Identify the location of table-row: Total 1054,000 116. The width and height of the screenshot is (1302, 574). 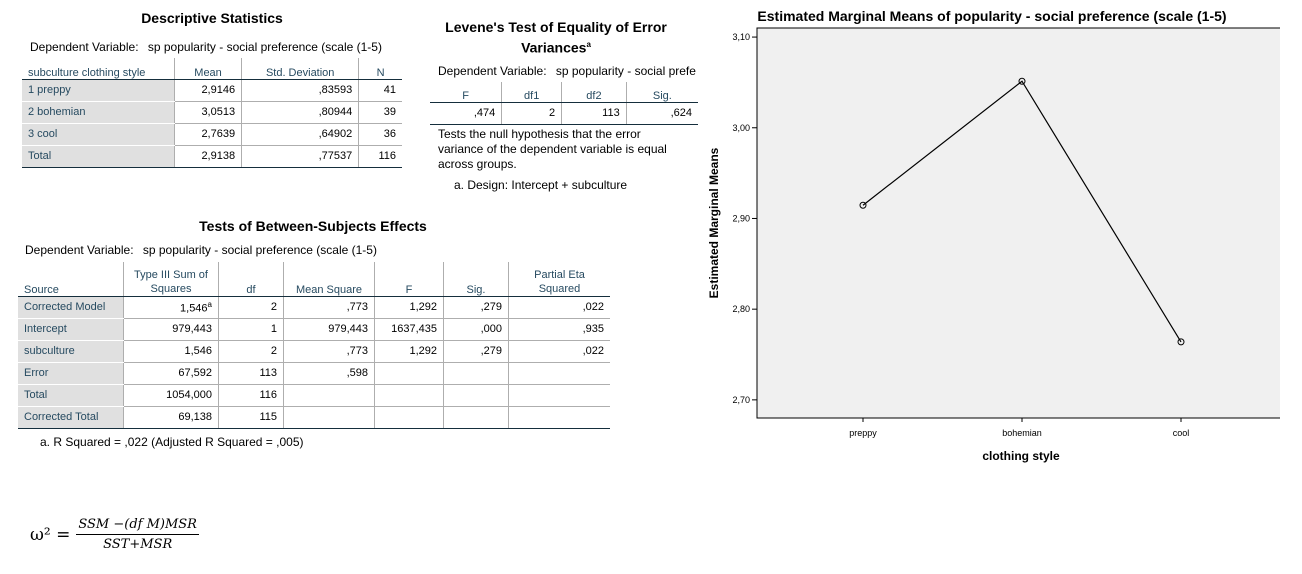
(314, 395).